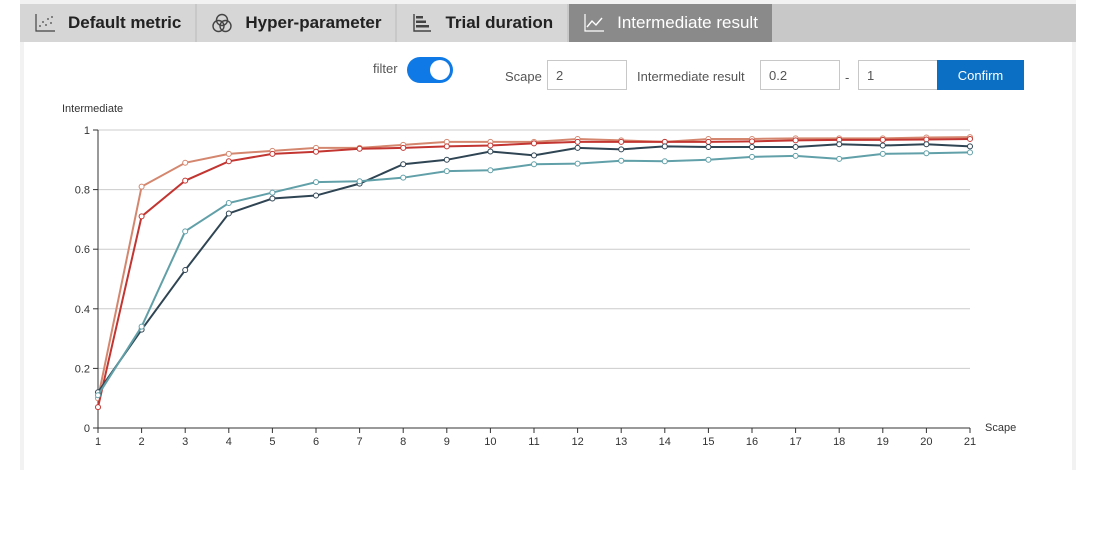 This screenshot has width=1096, height=549. I want to click on tab-label: Hyper-parameter, so click(313, 22).